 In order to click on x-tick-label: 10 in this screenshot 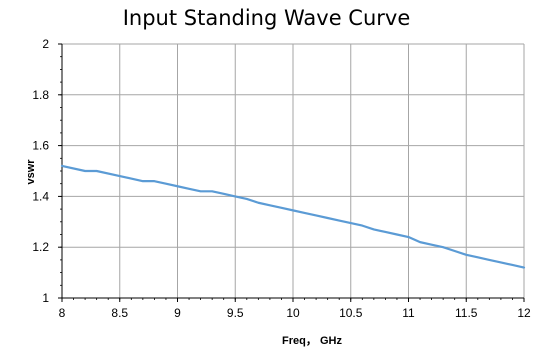, I will do `click(293, 313)`.